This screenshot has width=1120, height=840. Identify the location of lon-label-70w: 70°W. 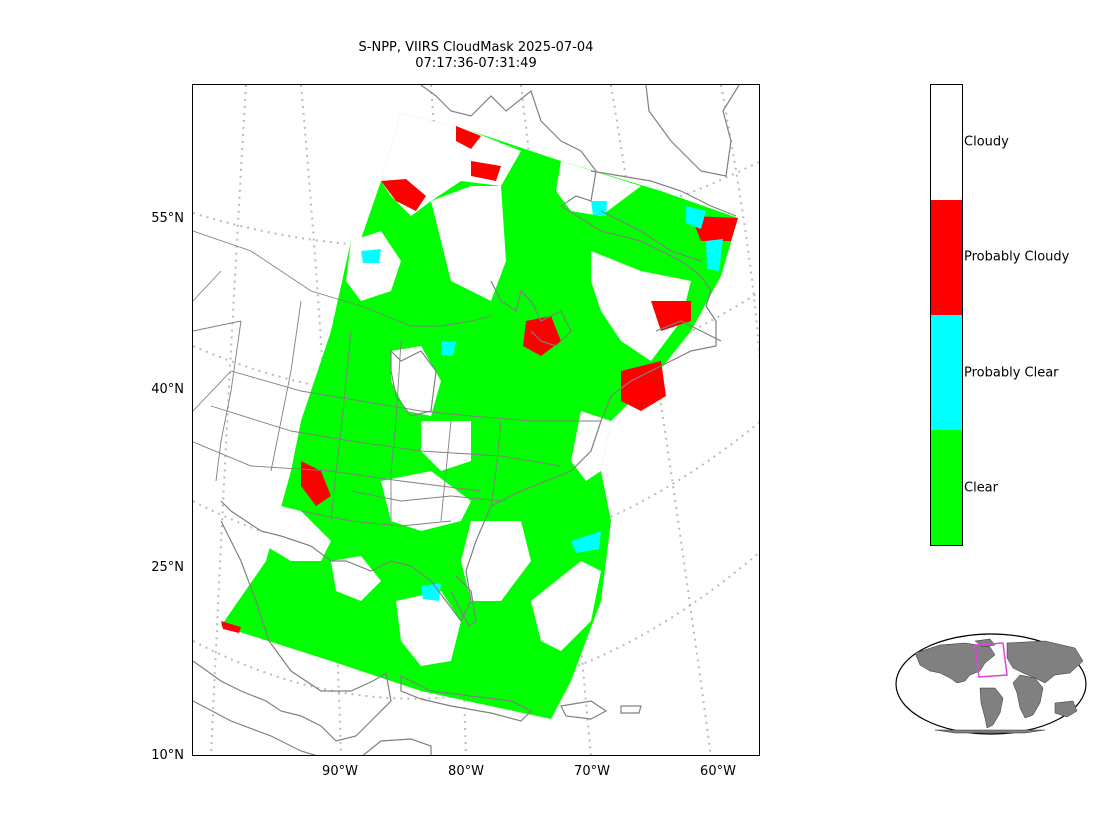
(592, 771).